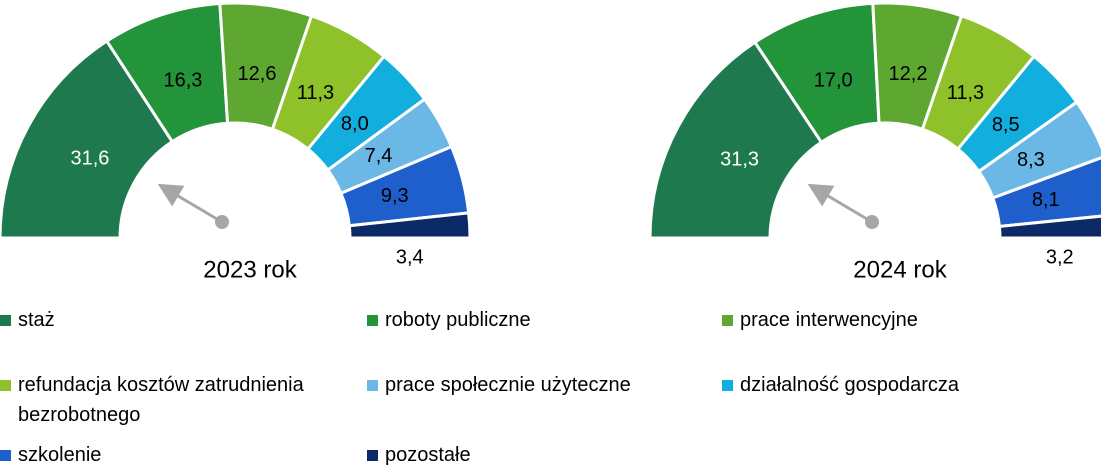 This screenshot has width=1101, height=470. What do you see at coordinates (458, 320) in the screenshot?
I see `legend-label: roboty publiczne` at bounding box center [458, 320].